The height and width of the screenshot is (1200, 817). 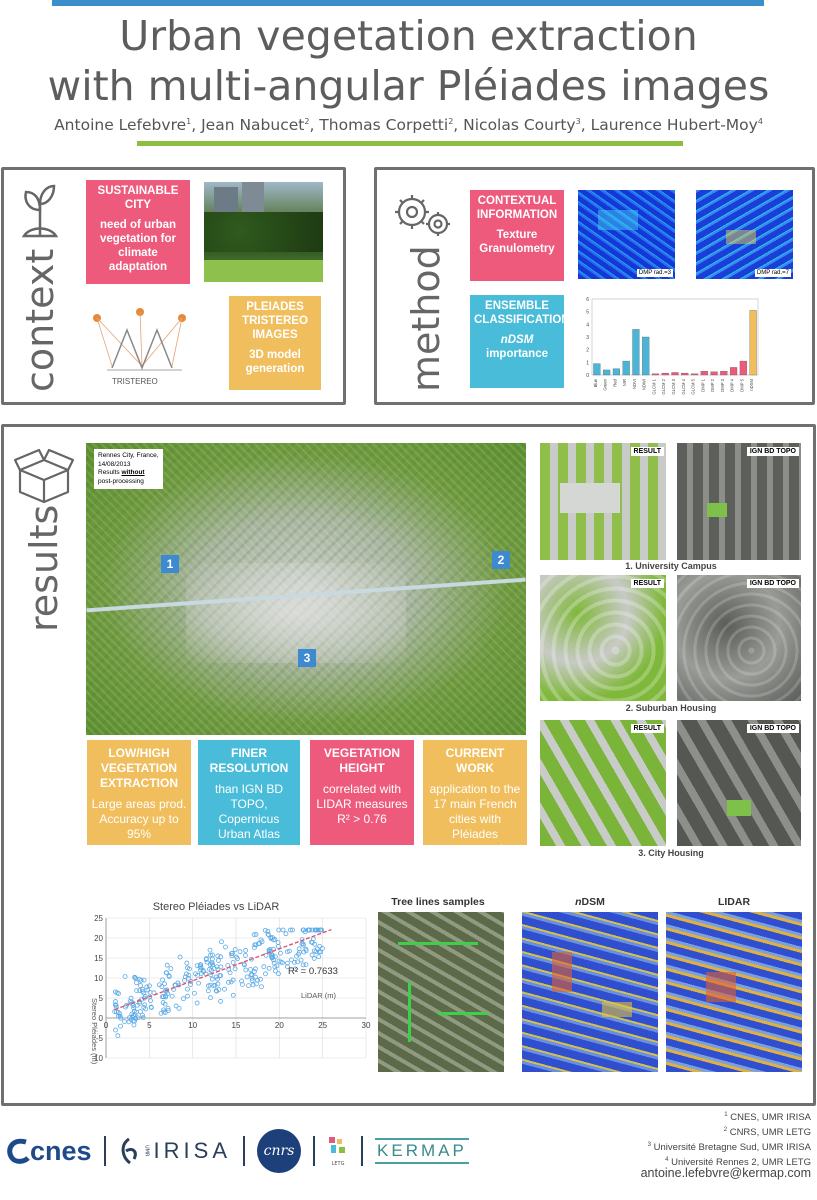 What do you see at coordinates (149, 1025) in the screenshot?
I see `x-tick-label: 5` at bounding box center [149, 1025].